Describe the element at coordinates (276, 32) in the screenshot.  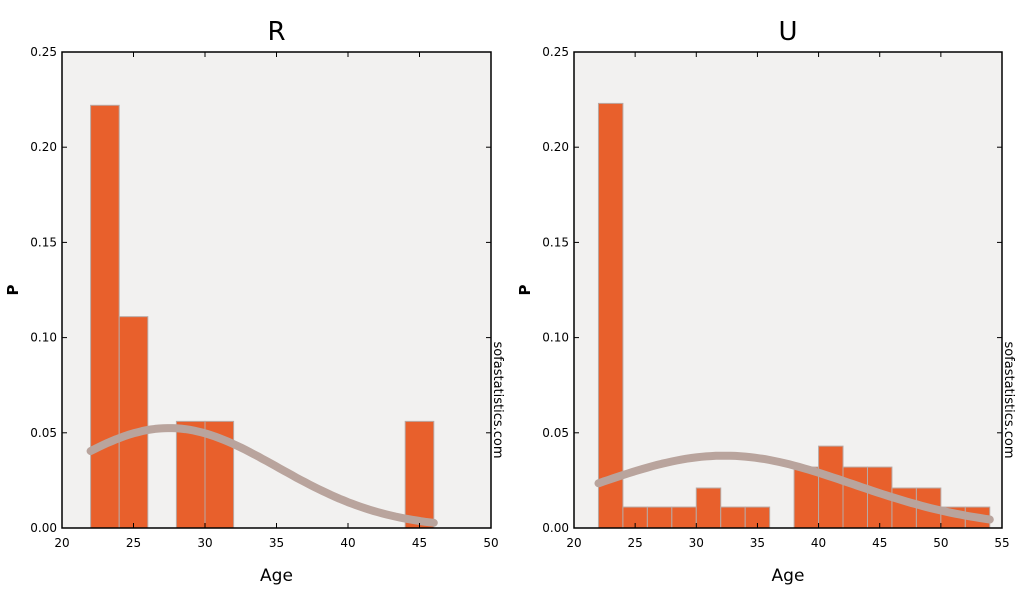
I see `chart-title: R` at that location.